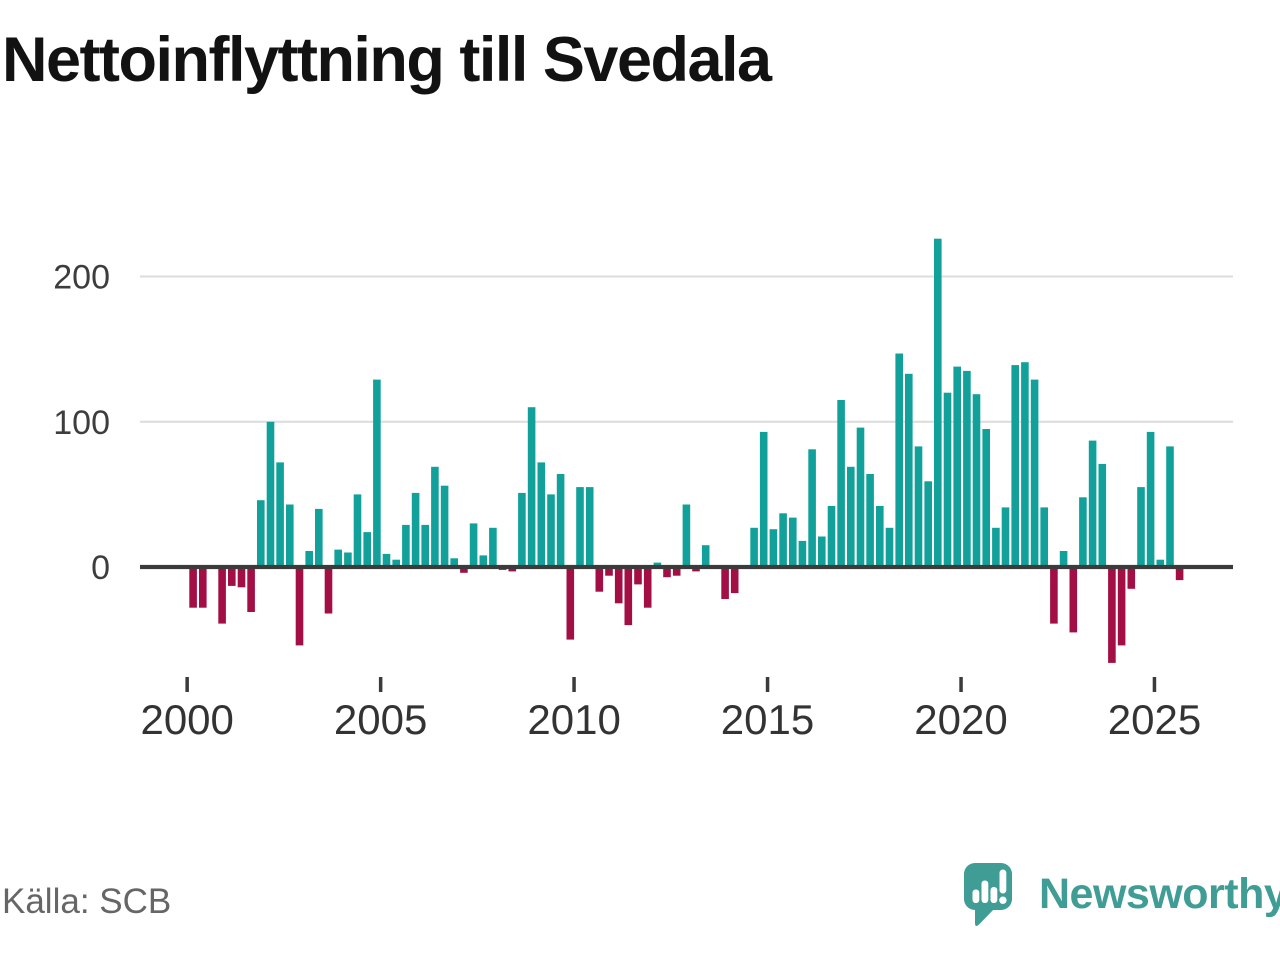 The image size is (1280, 960). Describe the element at coordinates (186, 719) in the screenshot. I see `x-axis-tick-label: 2000` at that location.